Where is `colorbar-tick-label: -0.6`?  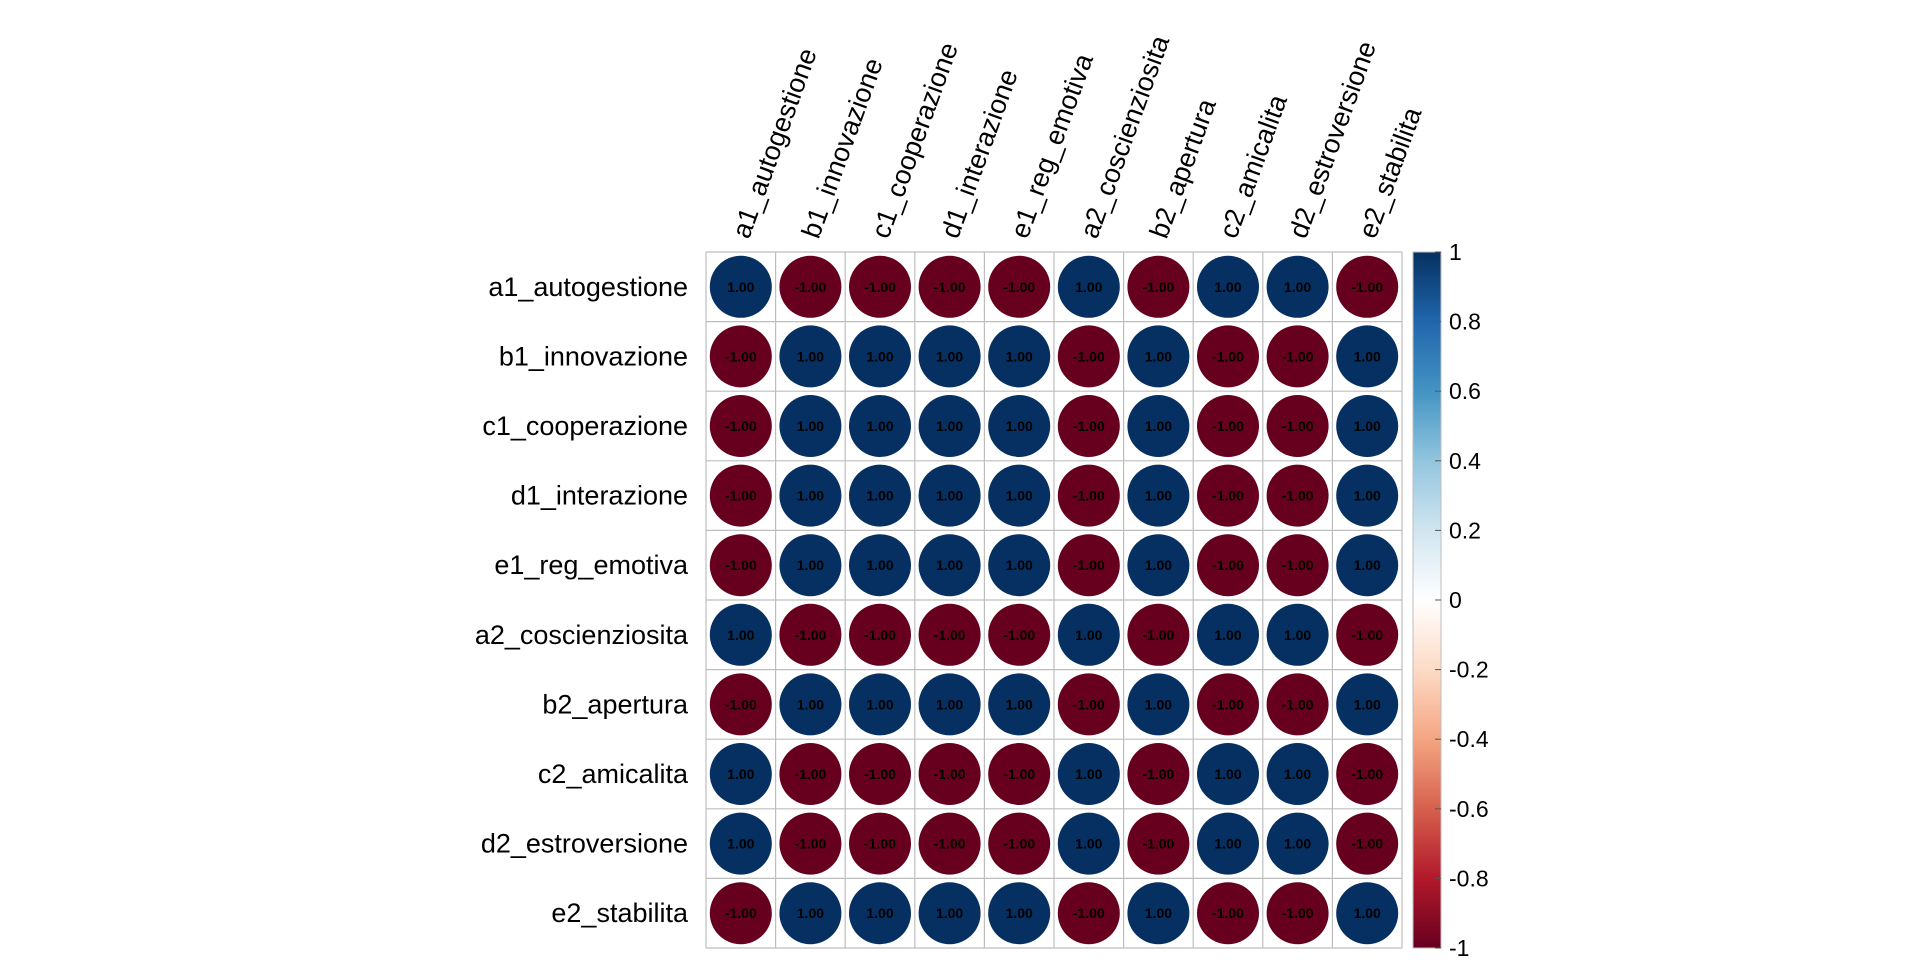 colorbar-tick-label: -0.6 is located at coordinates (1469, 809).